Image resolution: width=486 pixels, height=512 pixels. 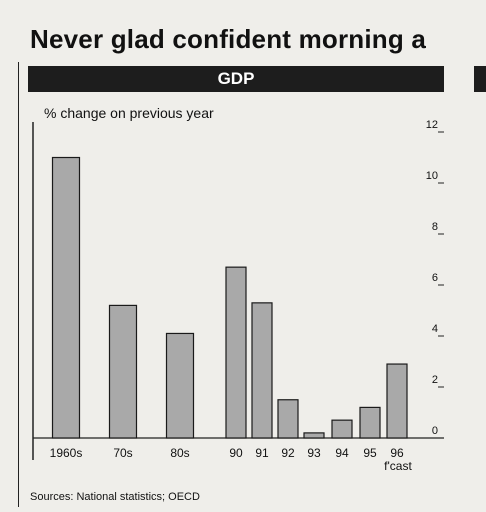 I want to click on x-tick-label: 96, so click(x=397, y=453).